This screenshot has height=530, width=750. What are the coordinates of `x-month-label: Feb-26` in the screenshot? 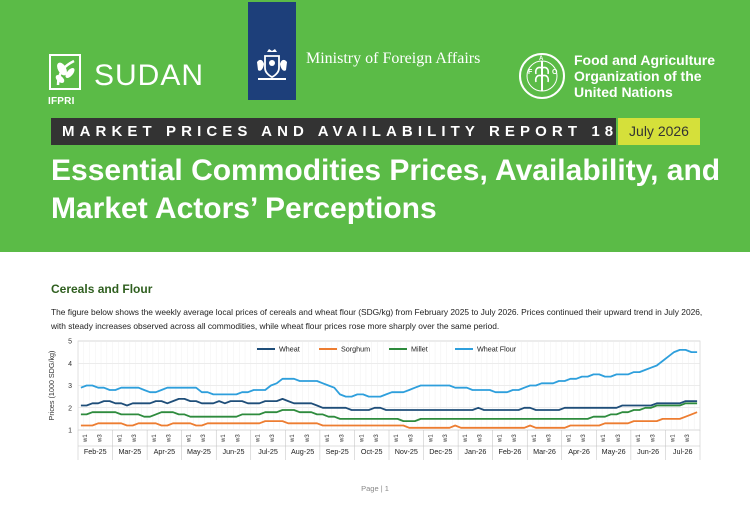 It's located at (510, 451).